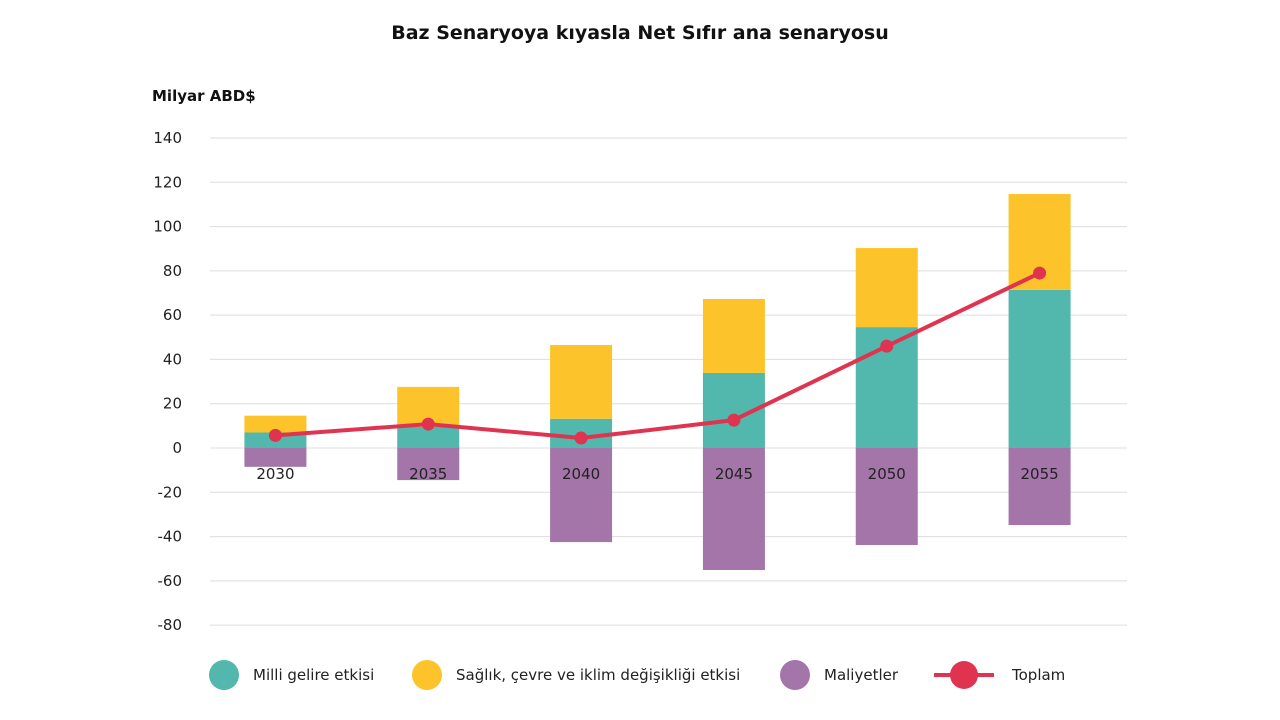  I want to click on series-line, so click(658, 356).